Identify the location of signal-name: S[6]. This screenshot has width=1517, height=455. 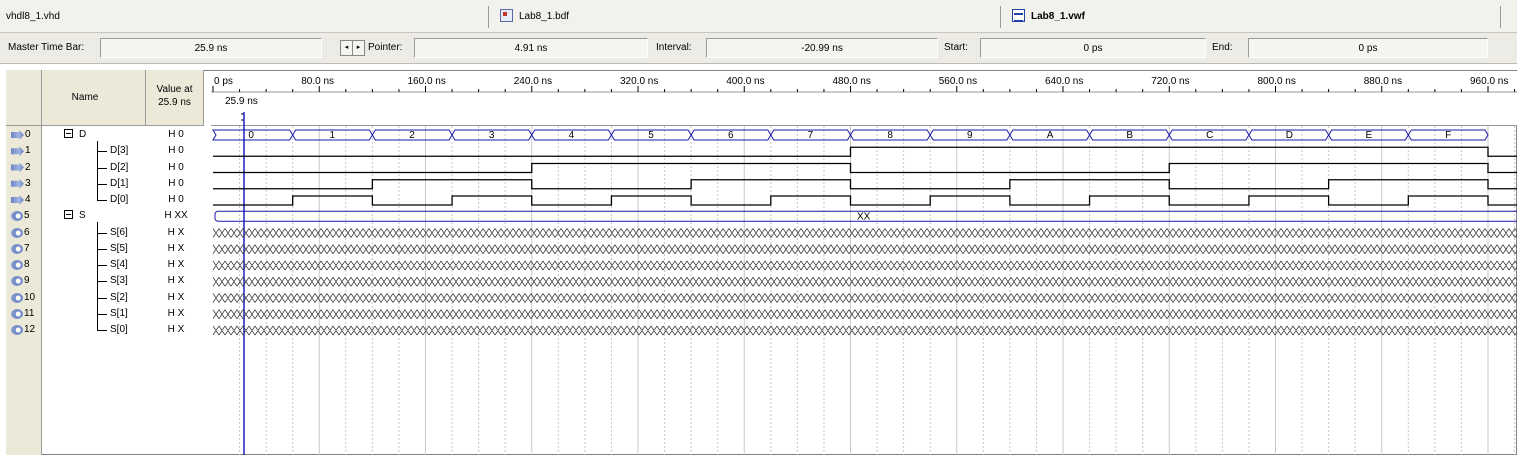
(119, 233).